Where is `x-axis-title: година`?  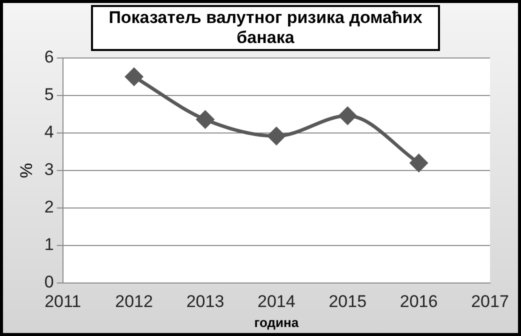 x-axis-title: година is located at coordinates (277, 322).